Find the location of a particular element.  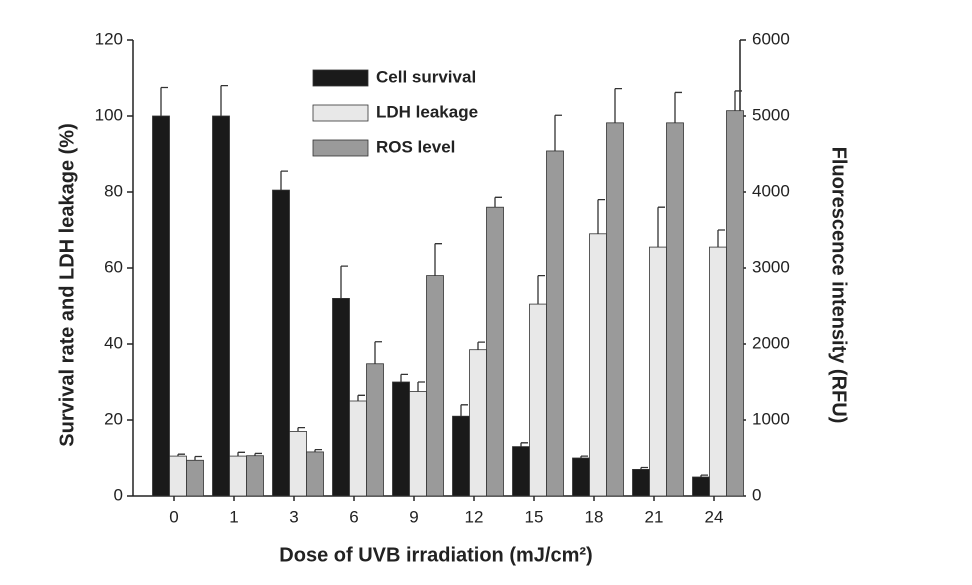

y-tick-label: 0 is located at coordinates (118, 494).